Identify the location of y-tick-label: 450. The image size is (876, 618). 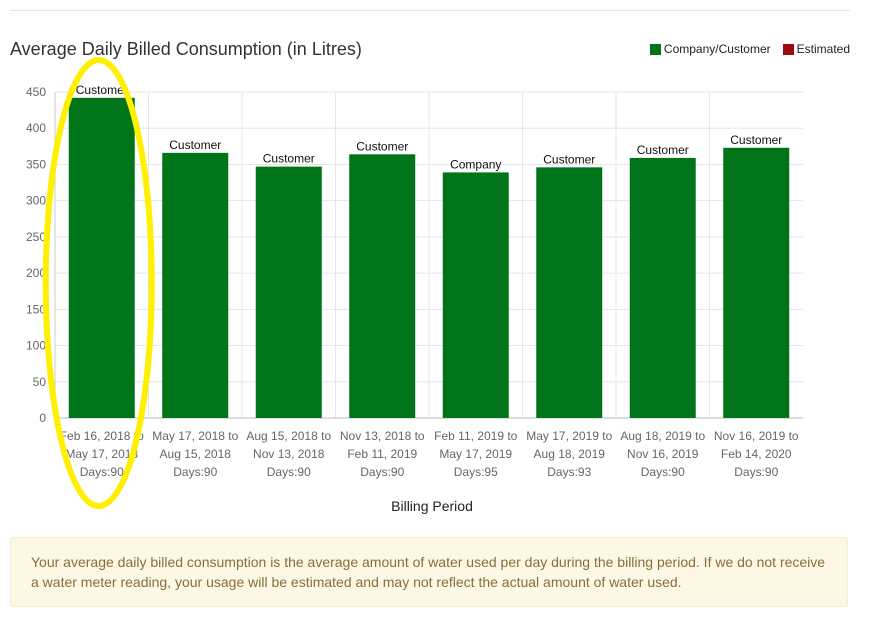
(36, 92).